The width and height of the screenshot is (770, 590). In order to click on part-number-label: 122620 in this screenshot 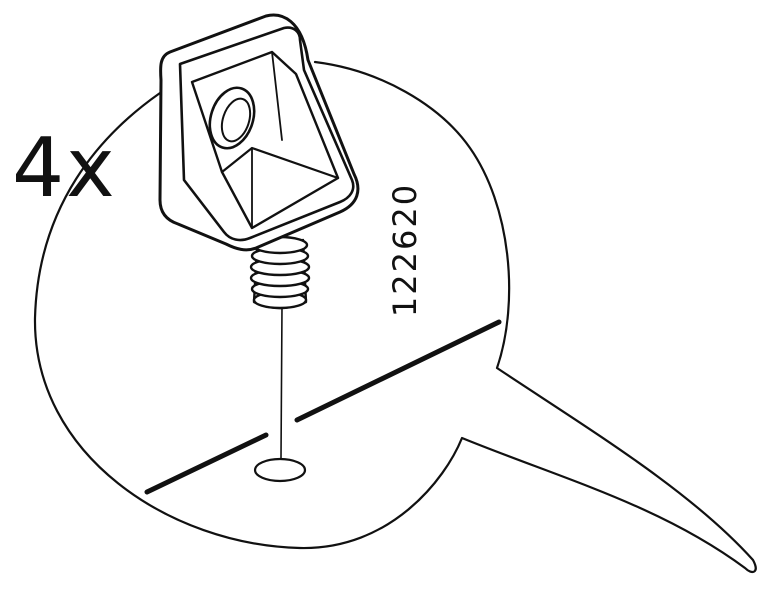, I will do `click(405, 250)`.